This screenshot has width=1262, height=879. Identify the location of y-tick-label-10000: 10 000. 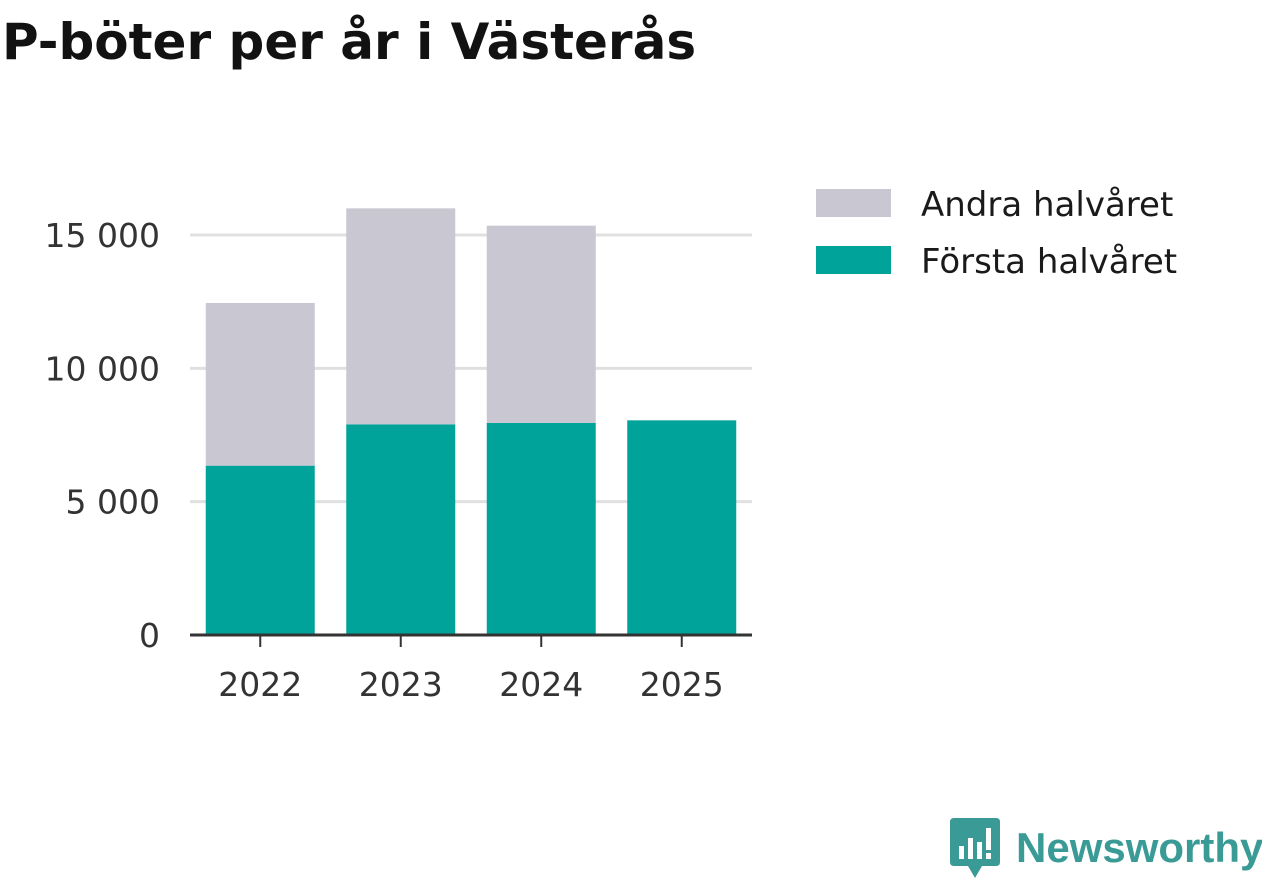
(102, 368).